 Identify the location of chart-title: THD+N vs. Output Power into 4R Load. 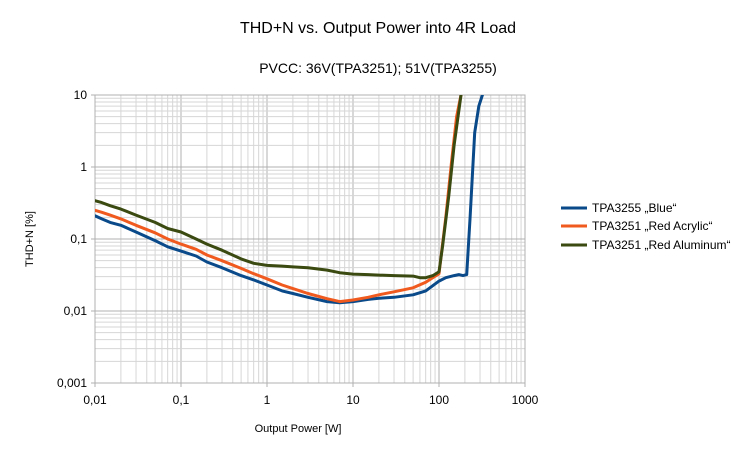
(378, 28).